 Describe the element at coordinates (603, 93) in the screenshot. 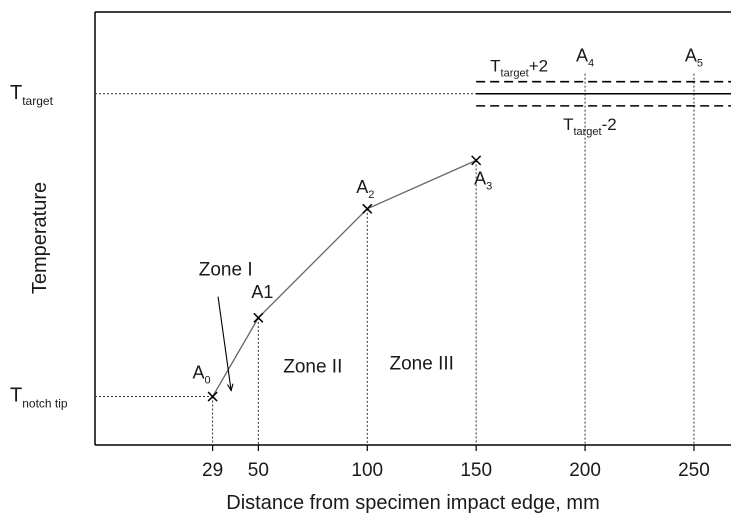

I see `target-band` at that location.